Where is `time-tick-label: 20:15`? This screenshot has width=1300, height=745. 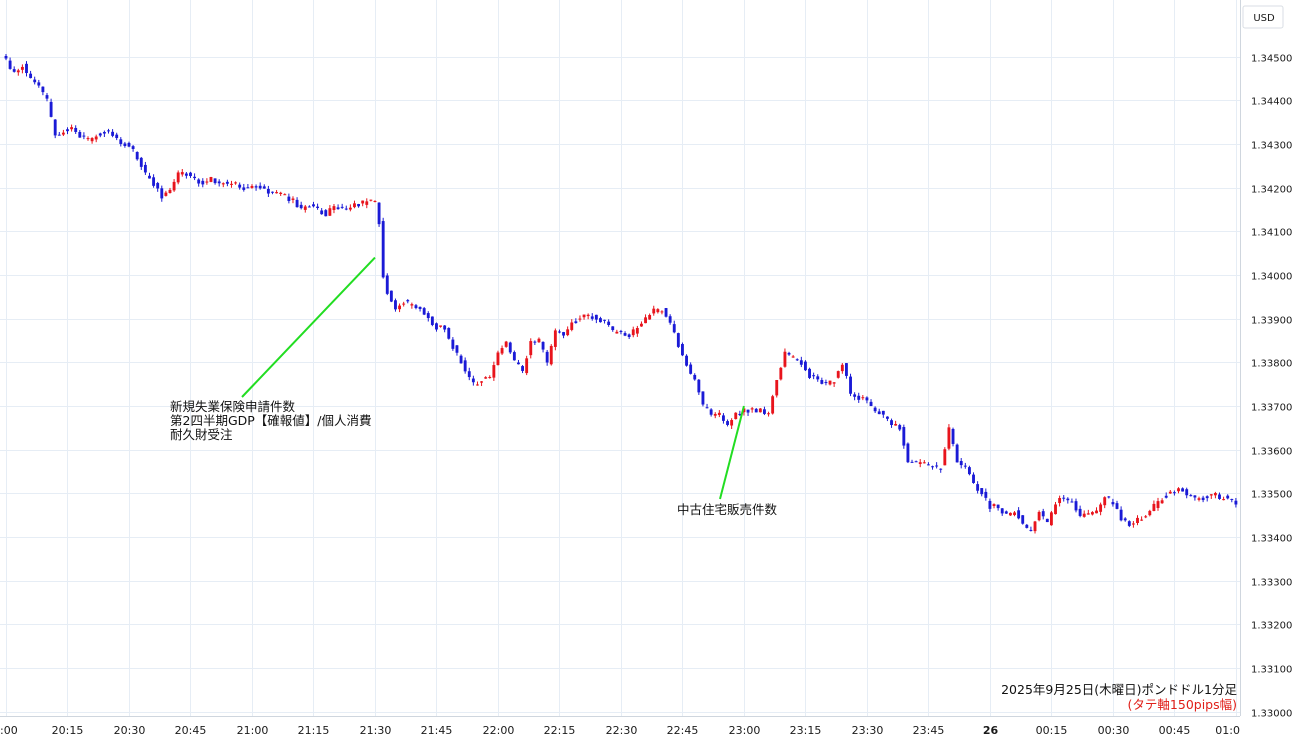 time-tick-label: 20:15 is located at coordinates (68, 730).